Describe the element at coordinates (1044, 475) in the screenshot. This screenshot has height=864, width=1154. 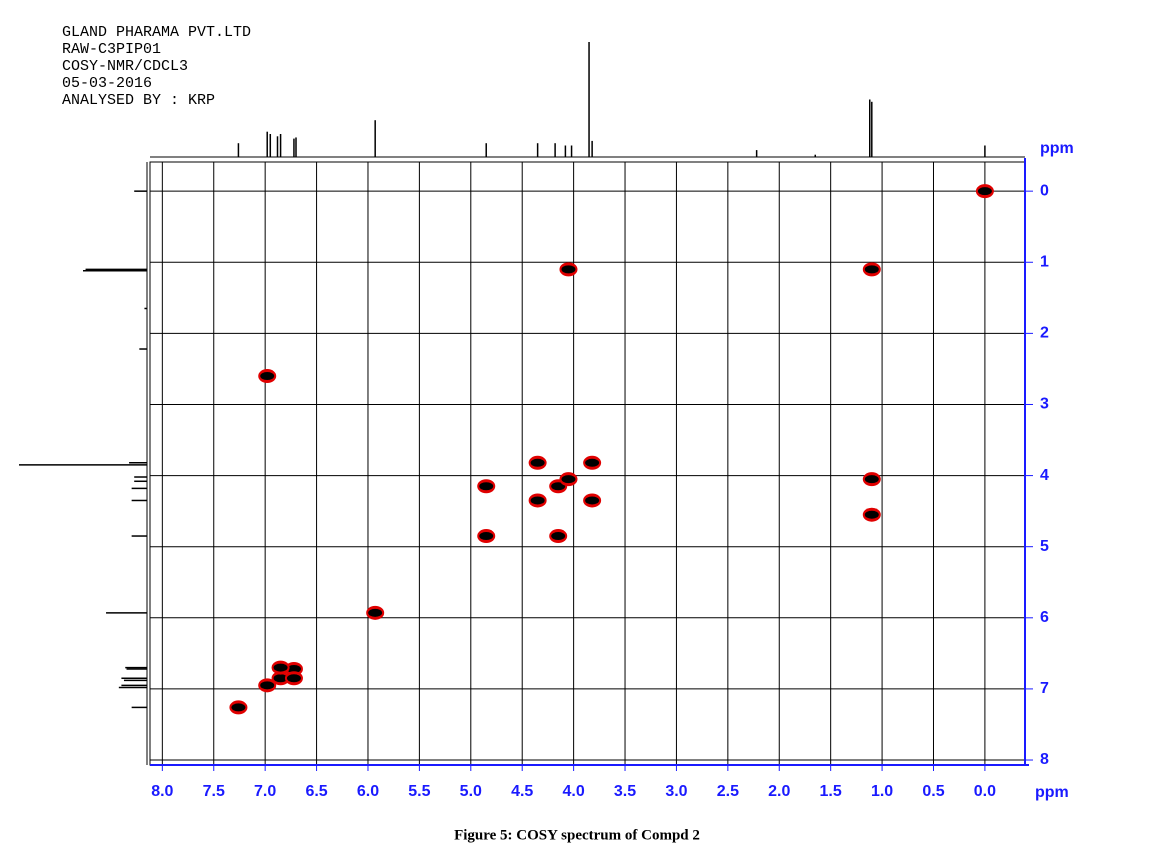
I see `y-tick-label: 4` at that location.